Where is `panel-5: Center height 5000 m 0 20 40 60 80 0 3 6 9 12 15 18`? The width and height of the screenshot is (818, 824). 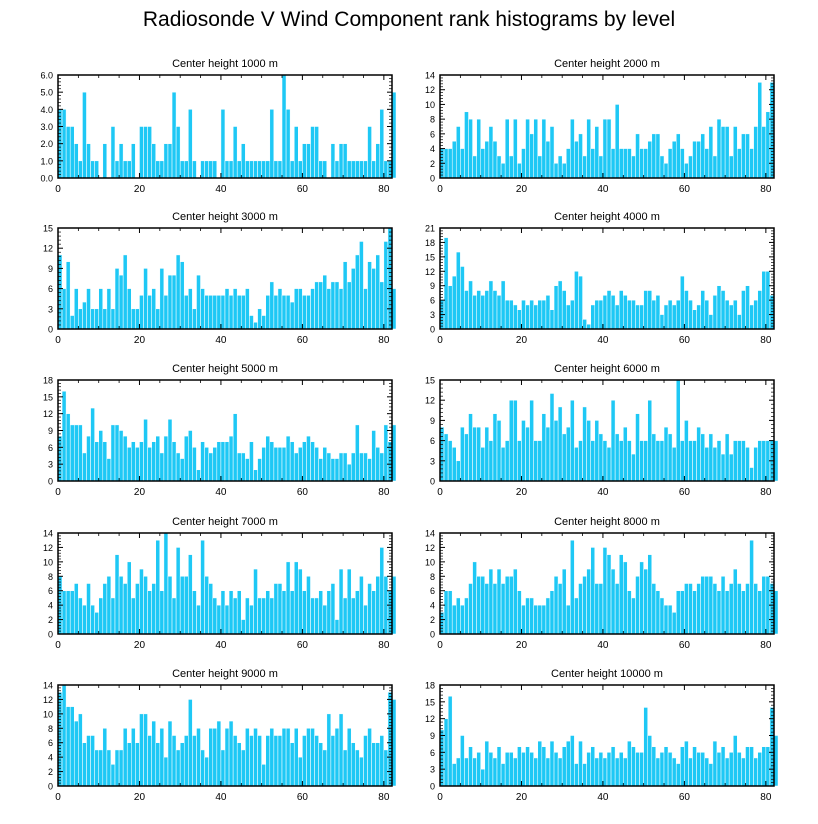
panel-5: Center height 5000 m 0 20 40 60 80 0 3 6 9 12 15 18 is located at coordinates (220, 430).